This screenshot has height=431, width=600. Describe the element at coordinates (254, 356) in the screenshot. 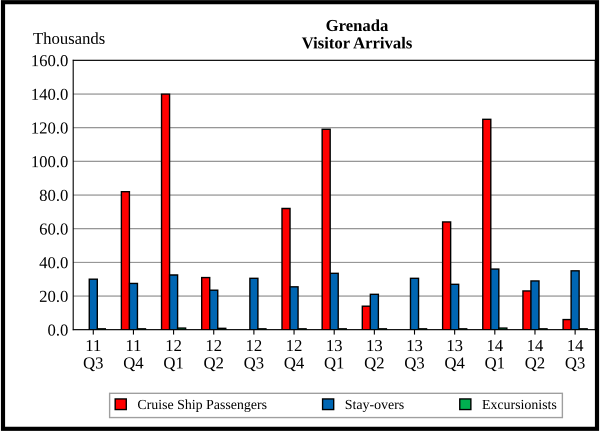

I see `x-tick-label: 12 Q3` at that location.